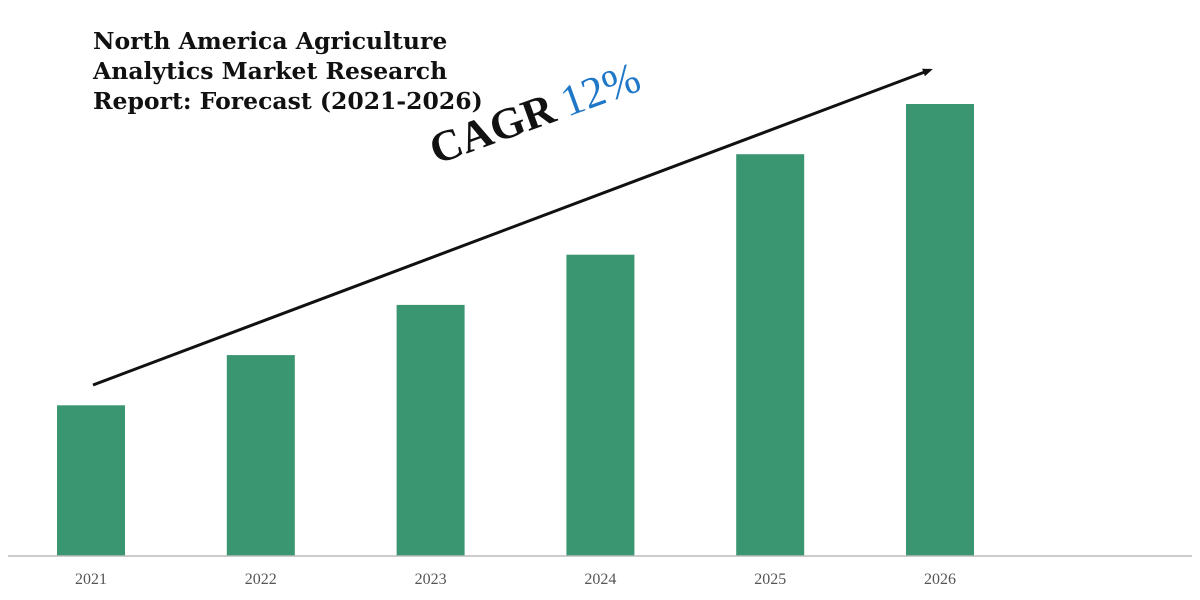 Image resolution: width=1200 pixels, height=600 pixels. Describe the element at coordinates (261, 579) in the screenshot. I see `x-tick-label-2022: 2022` at that location.